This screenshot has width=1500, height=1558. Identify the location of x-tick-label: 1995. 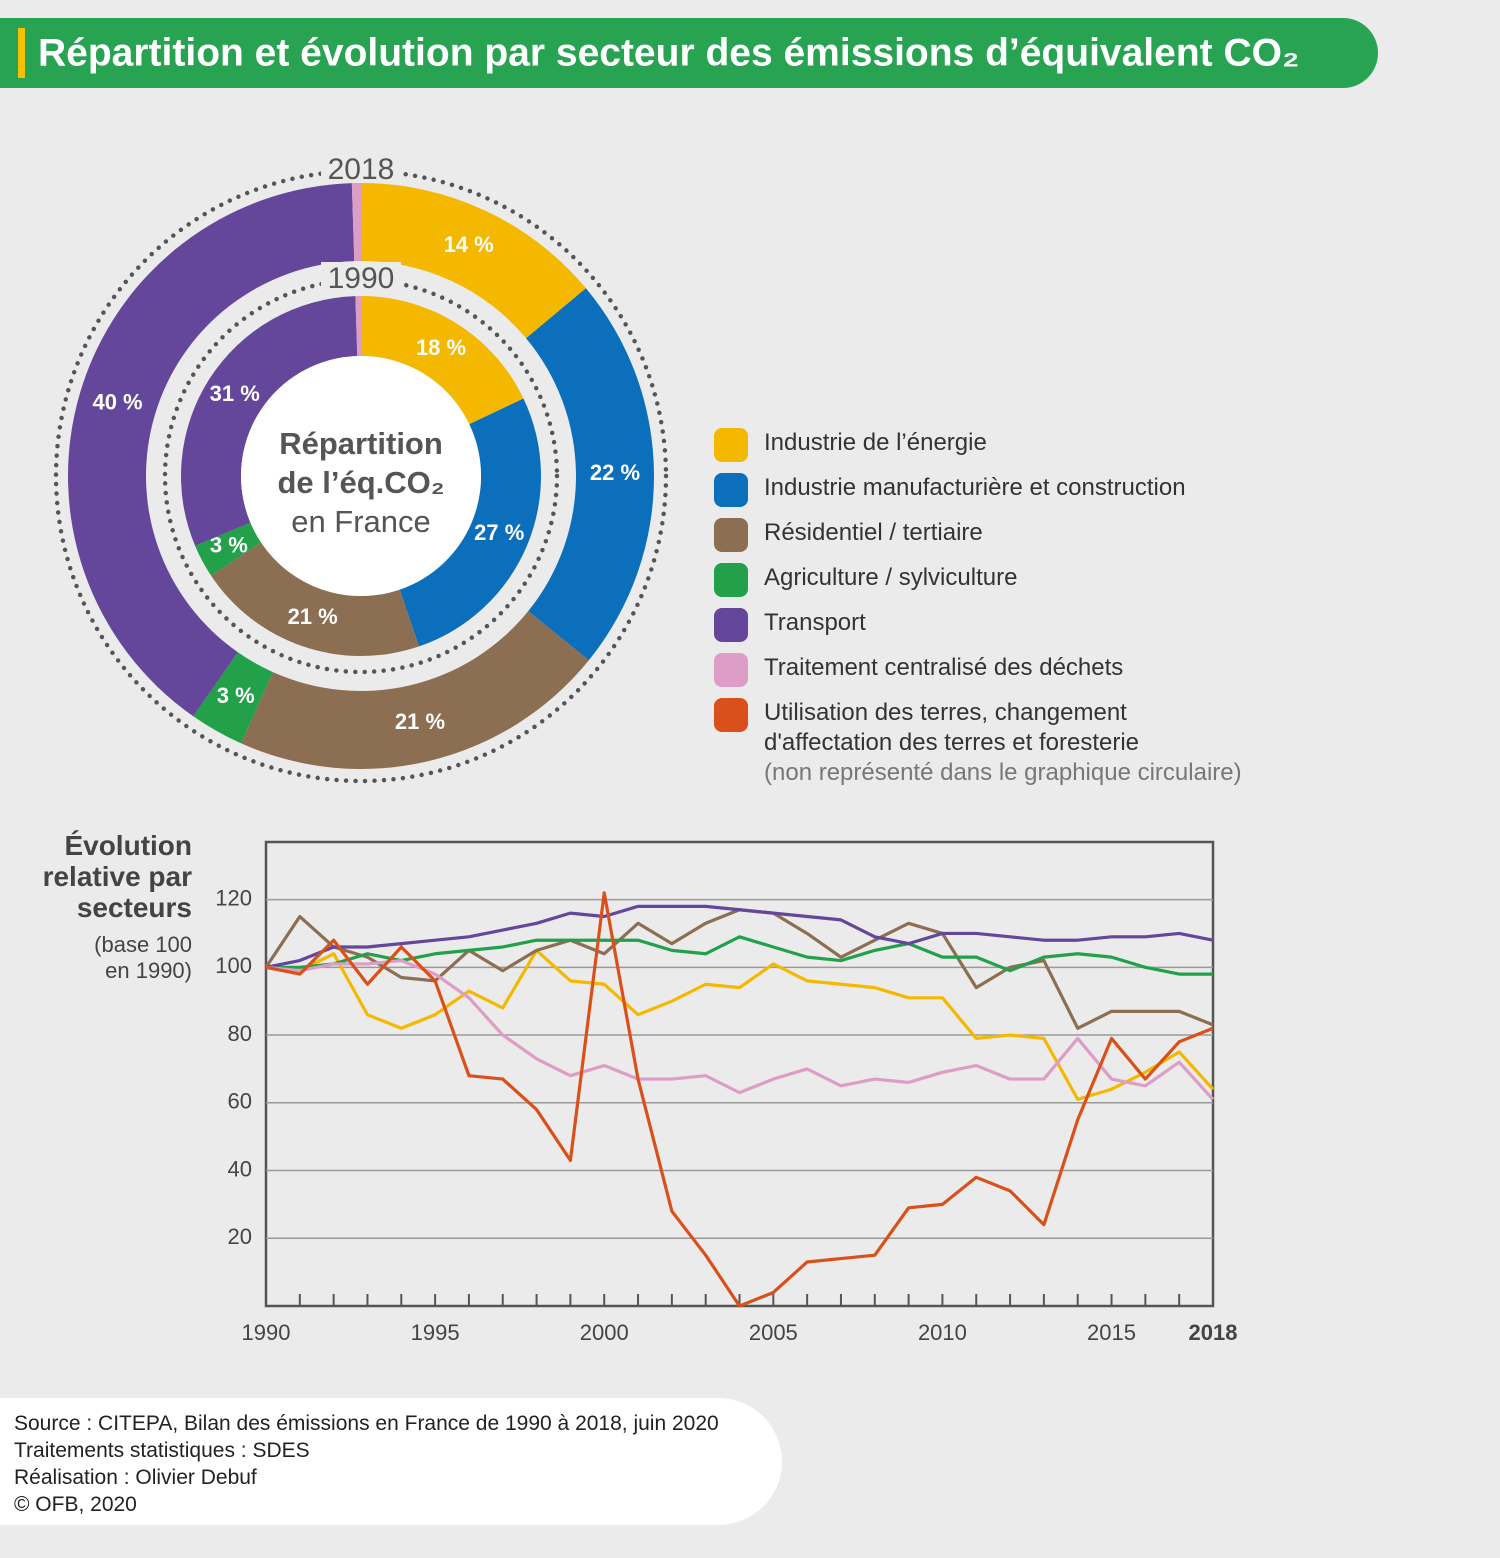
(435, 1332).